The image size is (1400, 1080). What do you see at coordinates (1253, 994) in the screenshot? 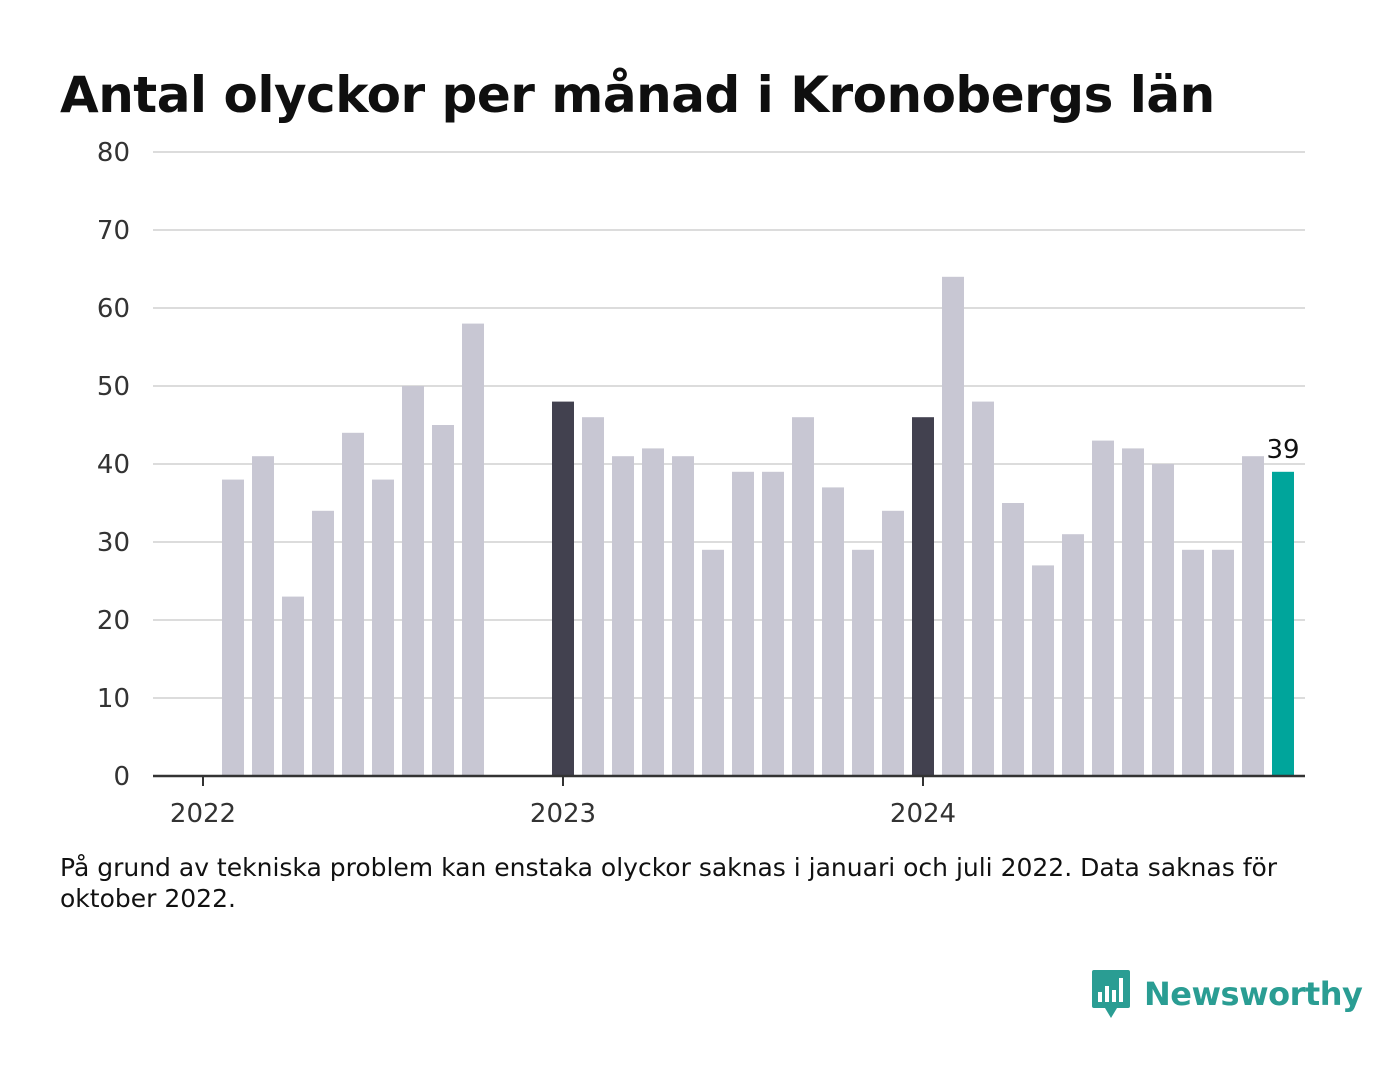
I see `brand-name: Newsworthy` at bounding box center [1253, 994].